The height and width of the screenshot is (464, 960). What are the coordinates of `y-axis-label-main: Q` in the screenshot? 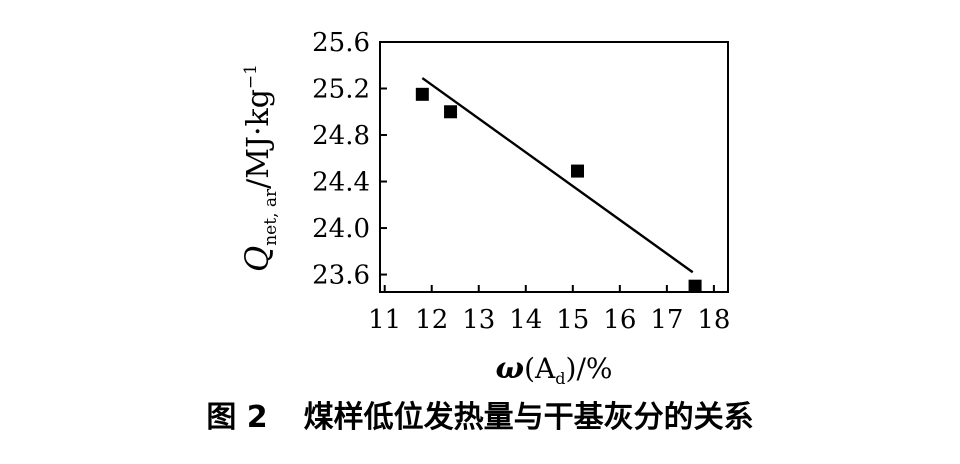 It's located at (257, 259).